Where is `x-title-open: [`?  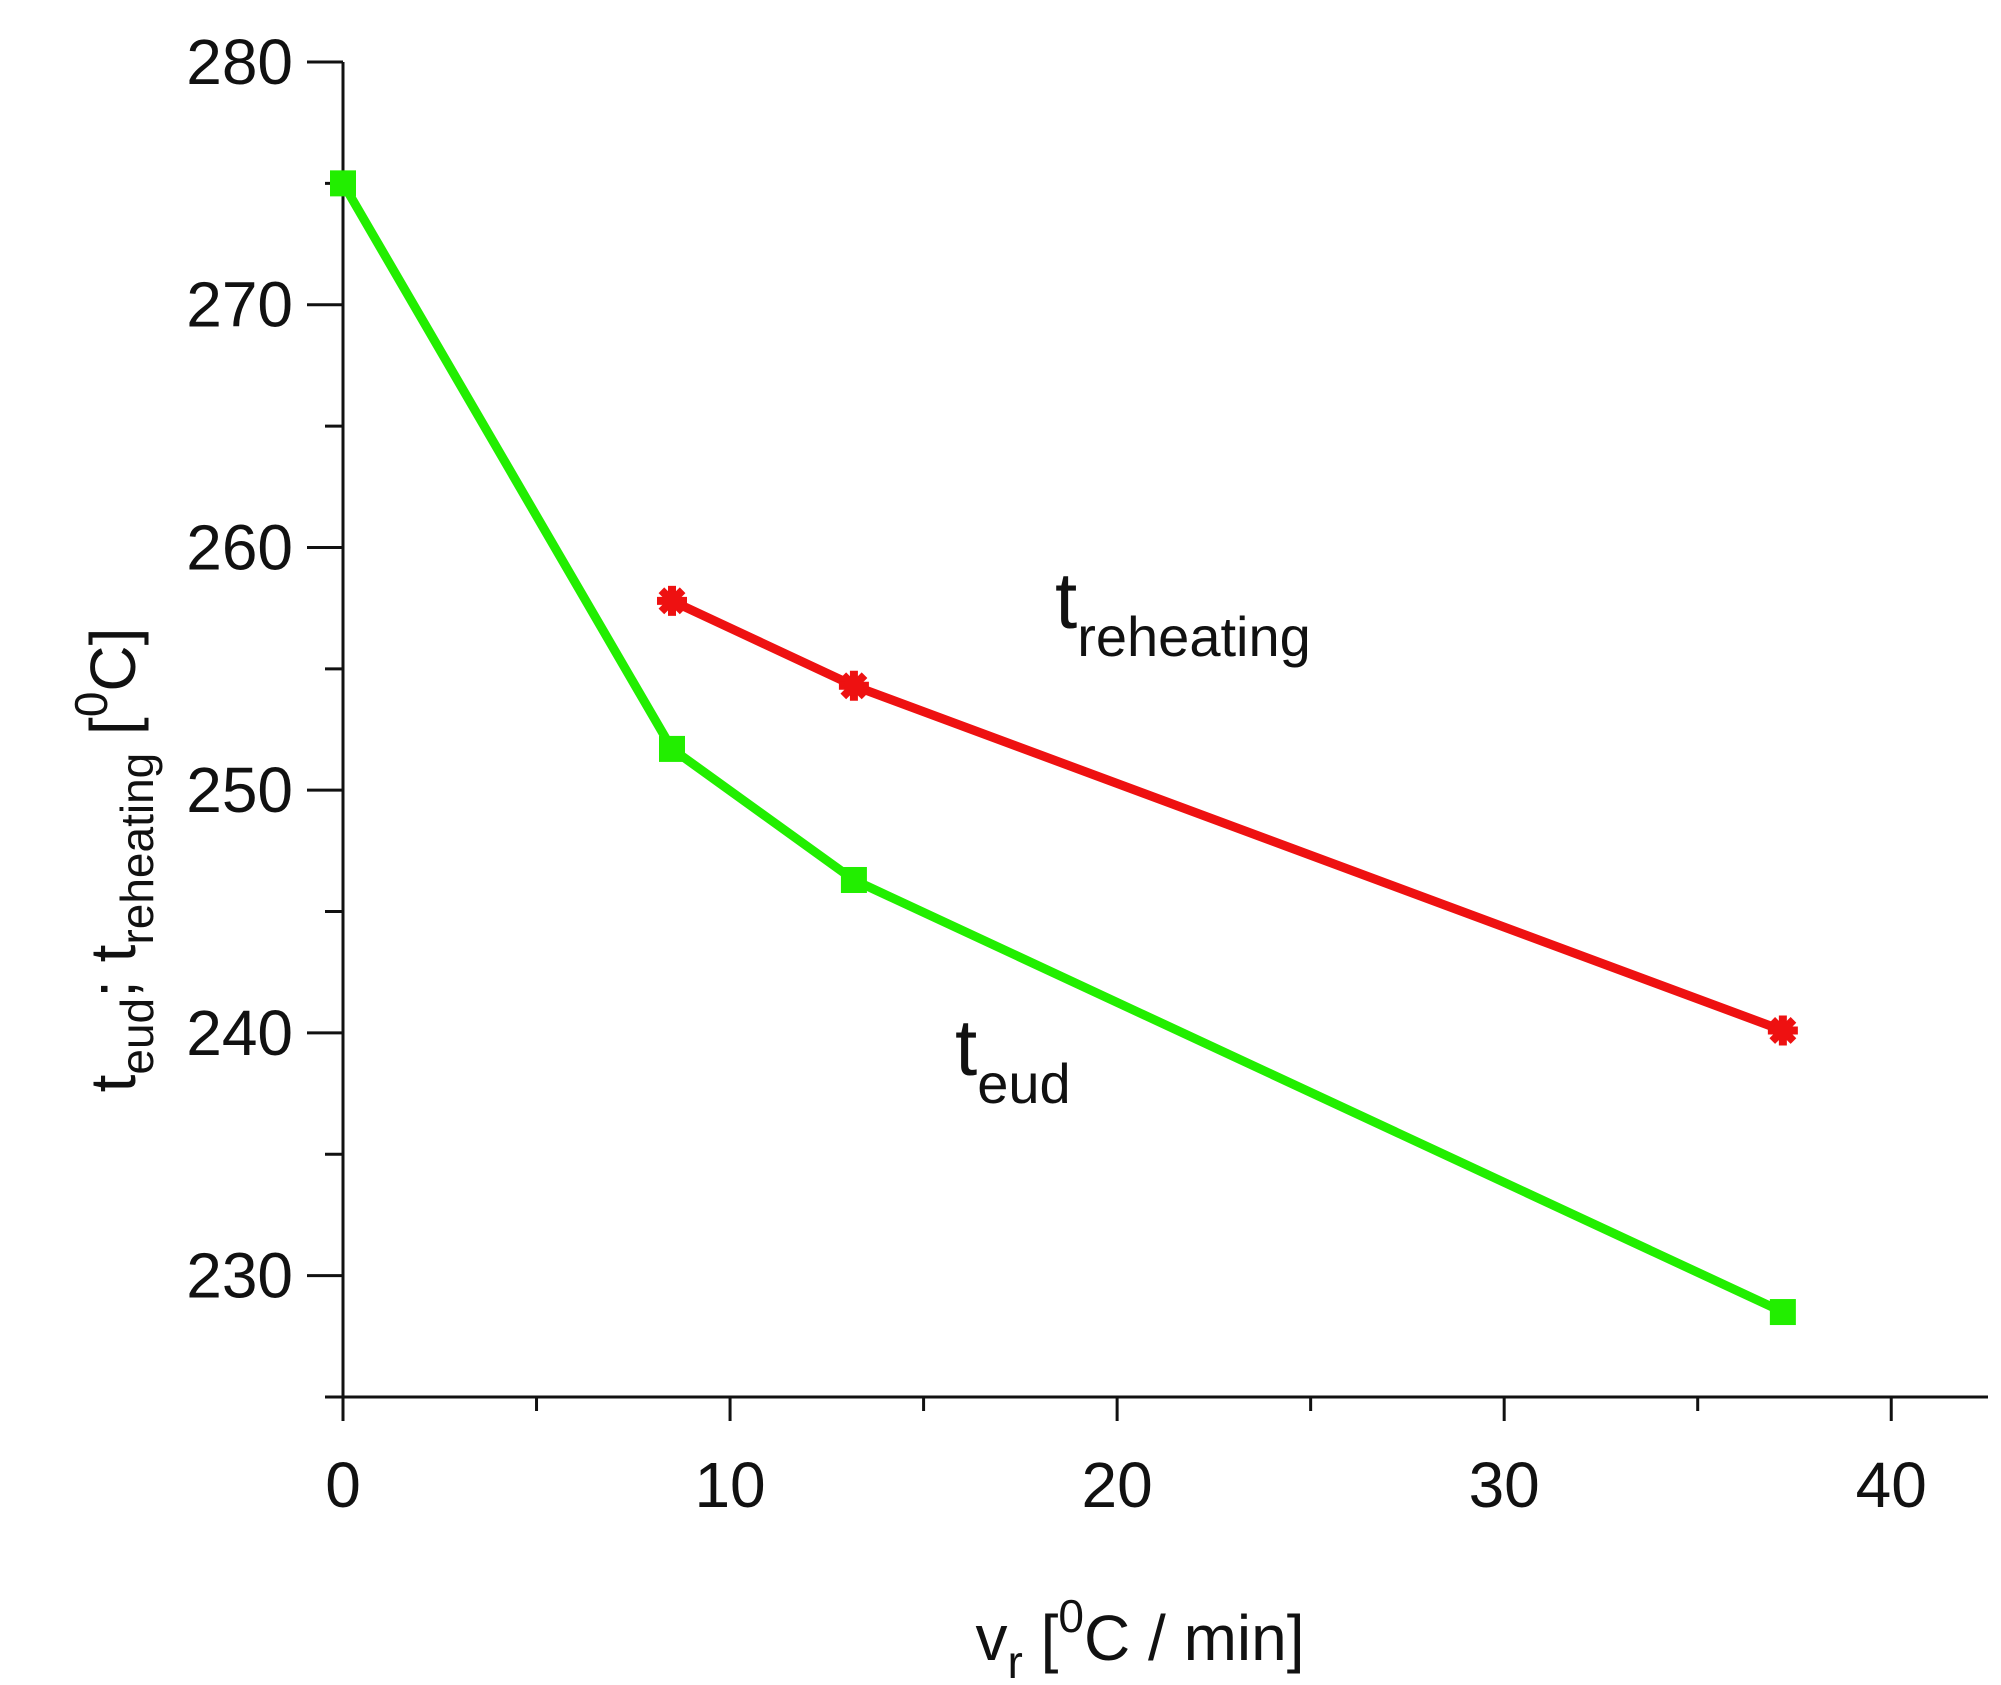
x-title-open: [ is located at coordinates (1041, 1638).